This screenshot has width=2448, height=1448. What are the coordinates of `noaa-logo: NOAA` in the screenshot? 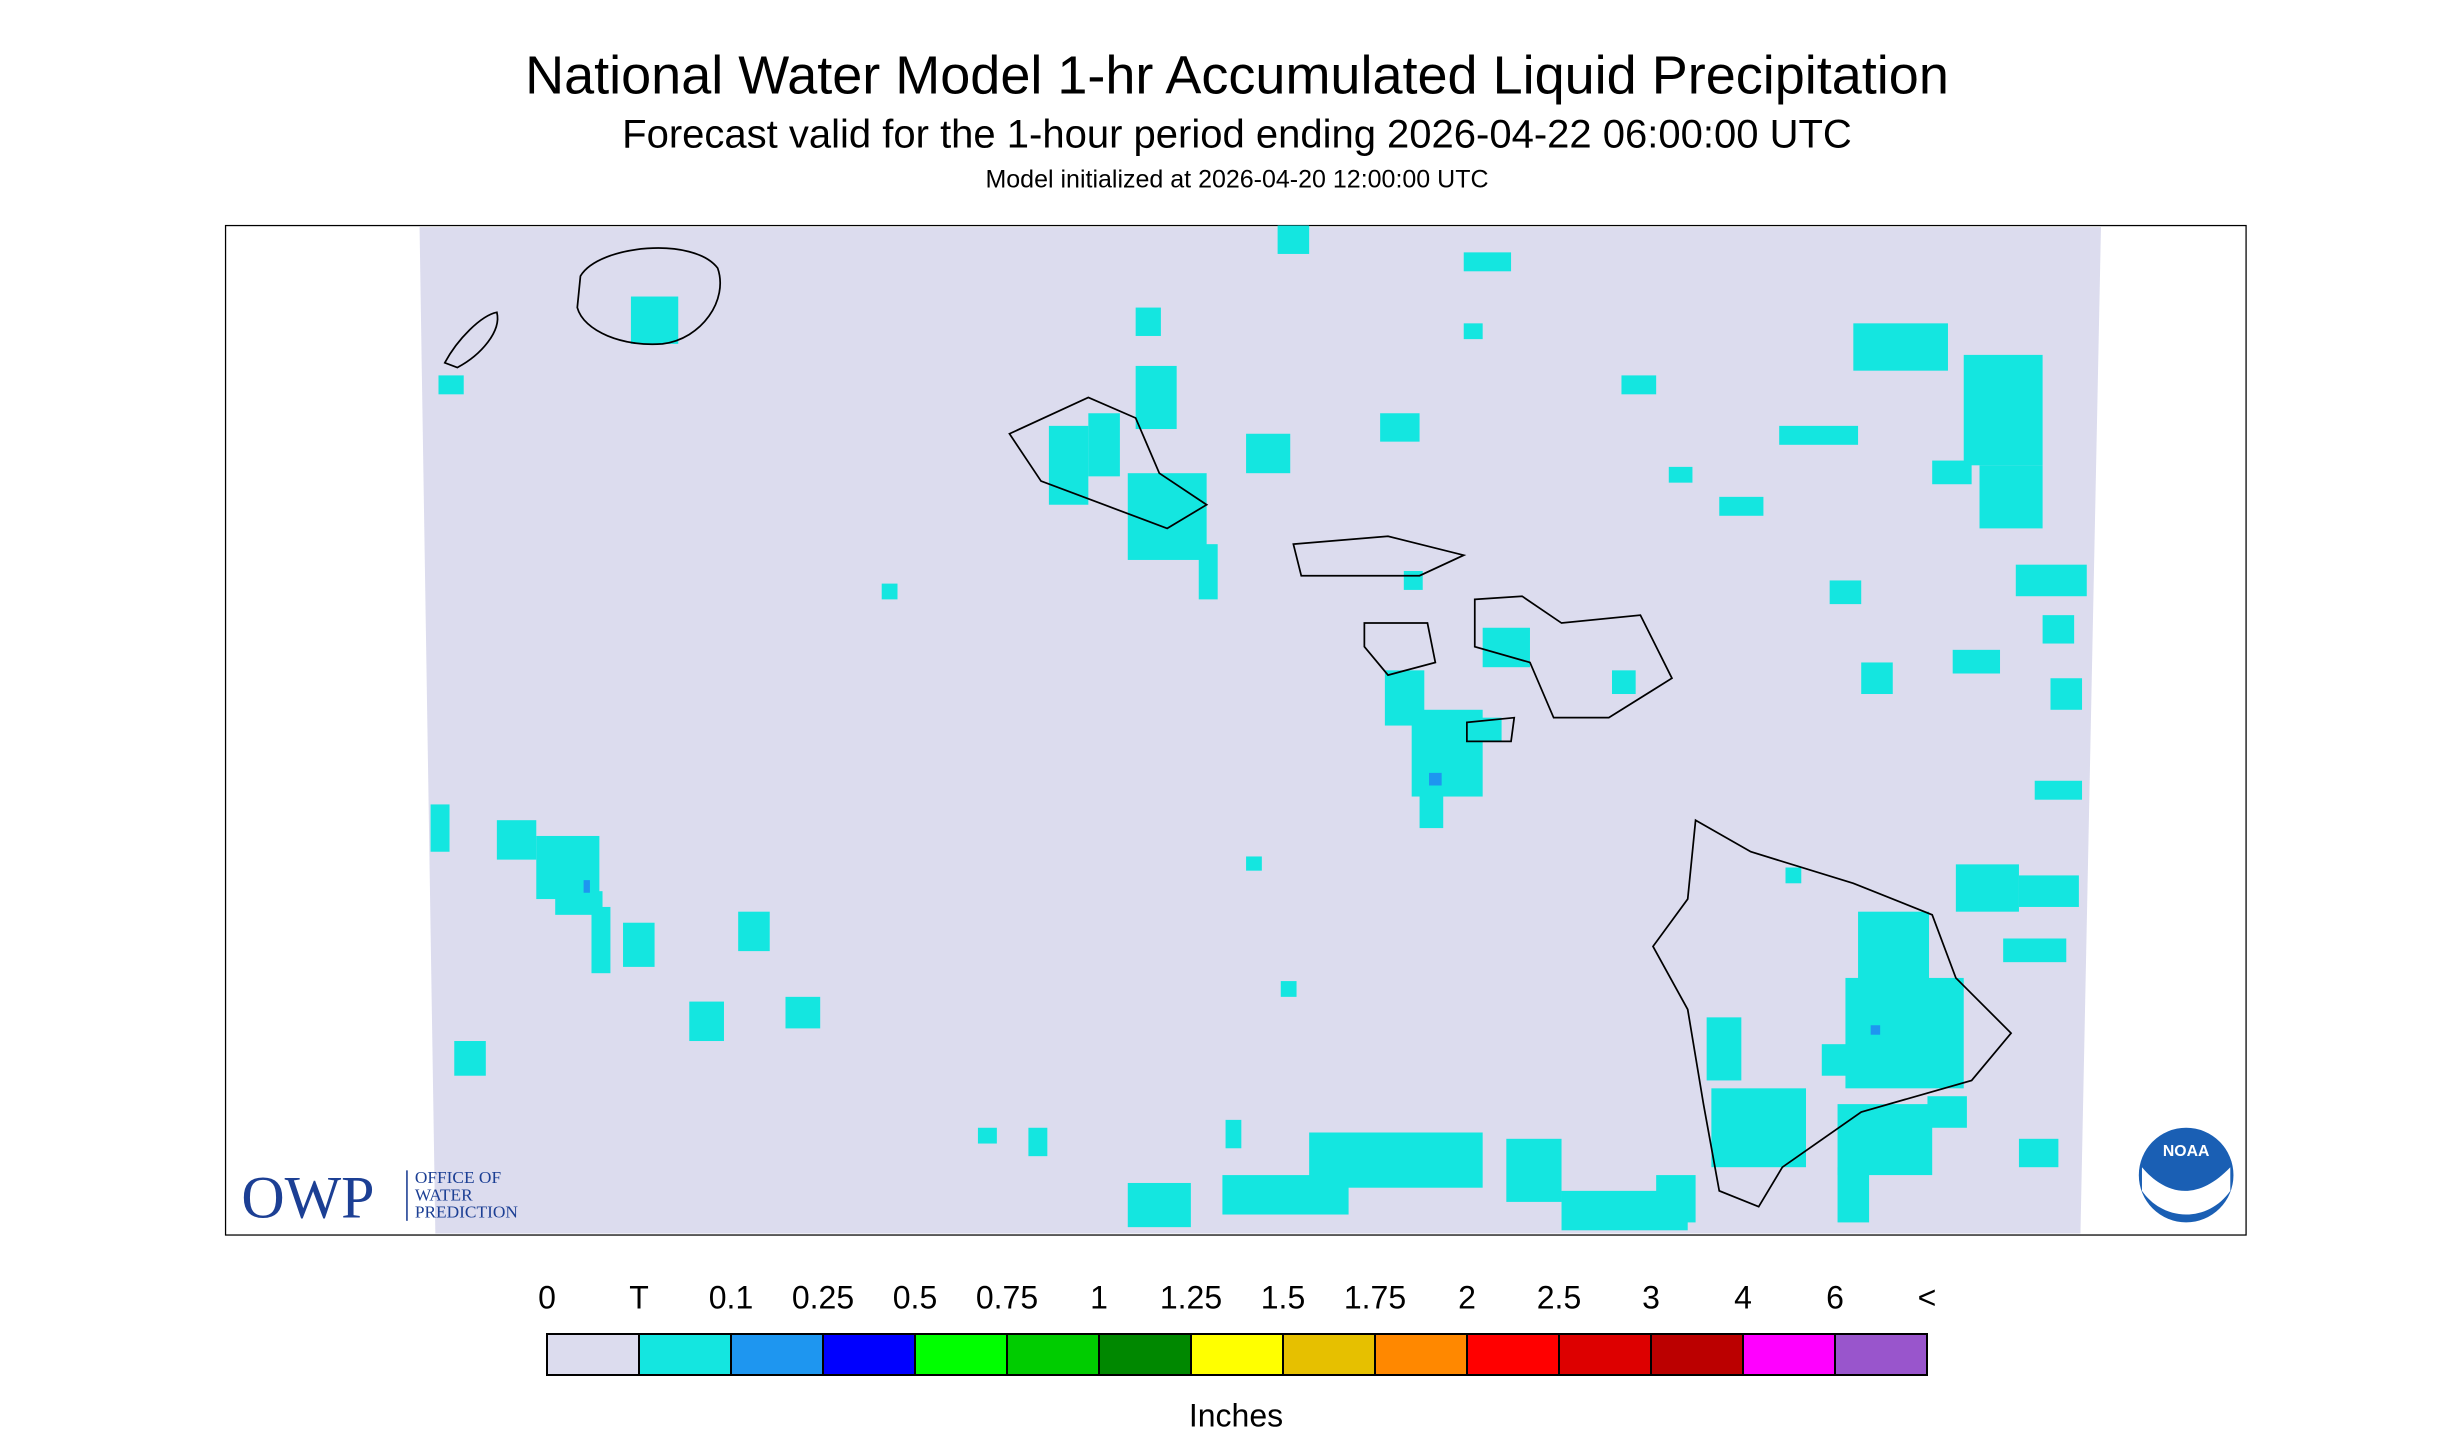 It's located at (2186, 1175).